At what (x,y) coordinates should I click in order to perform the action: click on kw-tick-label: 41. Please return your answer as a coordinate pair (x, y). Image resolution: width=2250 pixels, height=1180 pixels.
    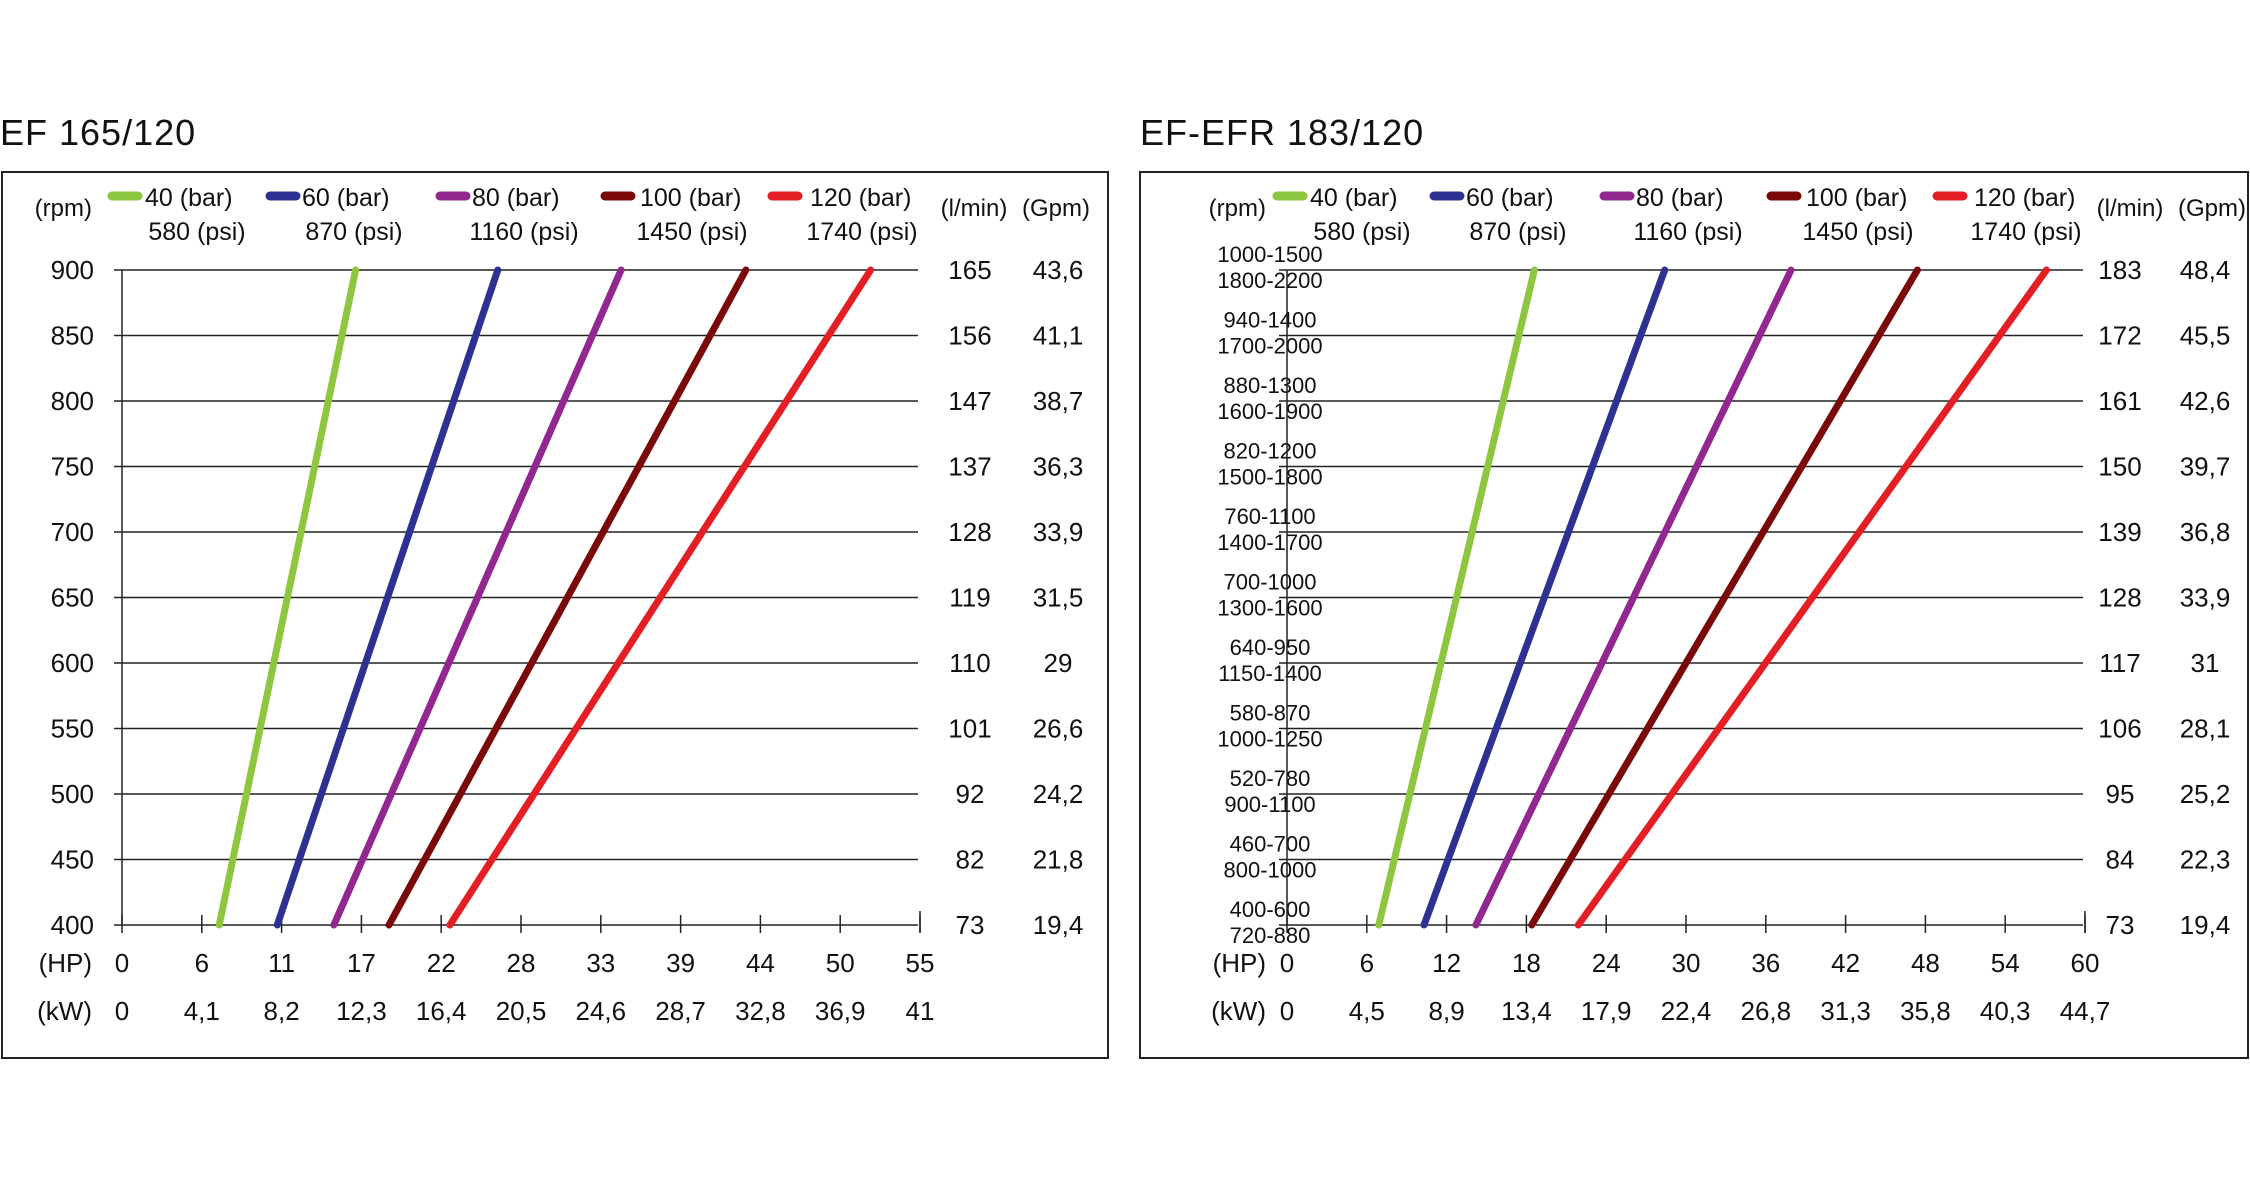
    Looking at the image, I should click on (920, 1011).